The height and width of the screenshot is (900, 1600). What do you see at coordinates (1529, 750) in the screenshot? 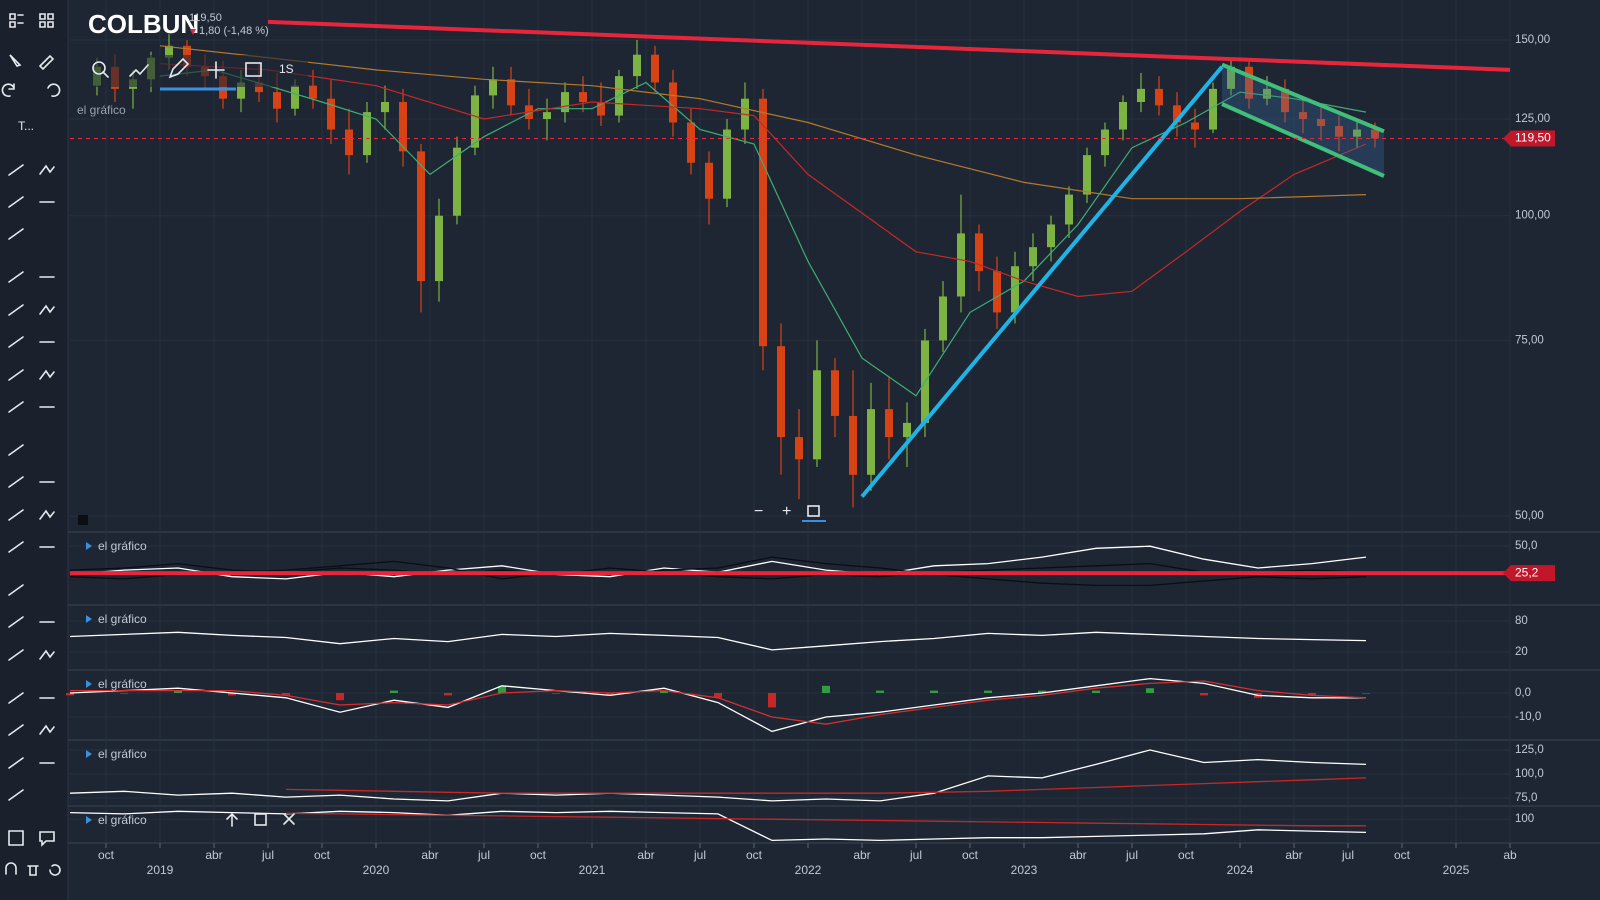
I see `y-tick-label: 125,0` at bounding box center [1529, 750].